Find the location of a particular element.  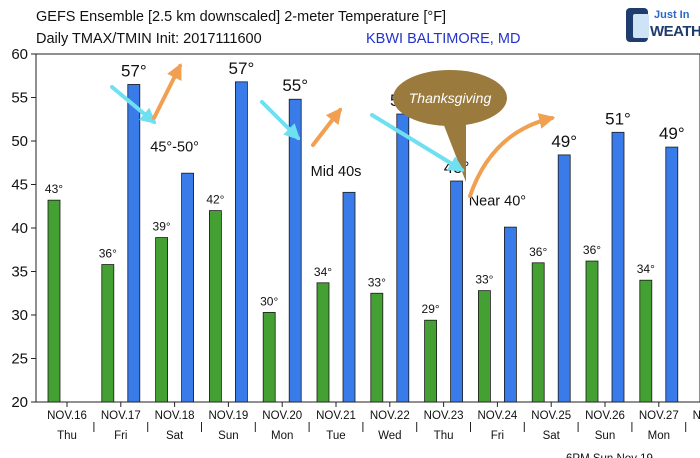

annotation-text: Near 40° is located at coordinates (497, 201).